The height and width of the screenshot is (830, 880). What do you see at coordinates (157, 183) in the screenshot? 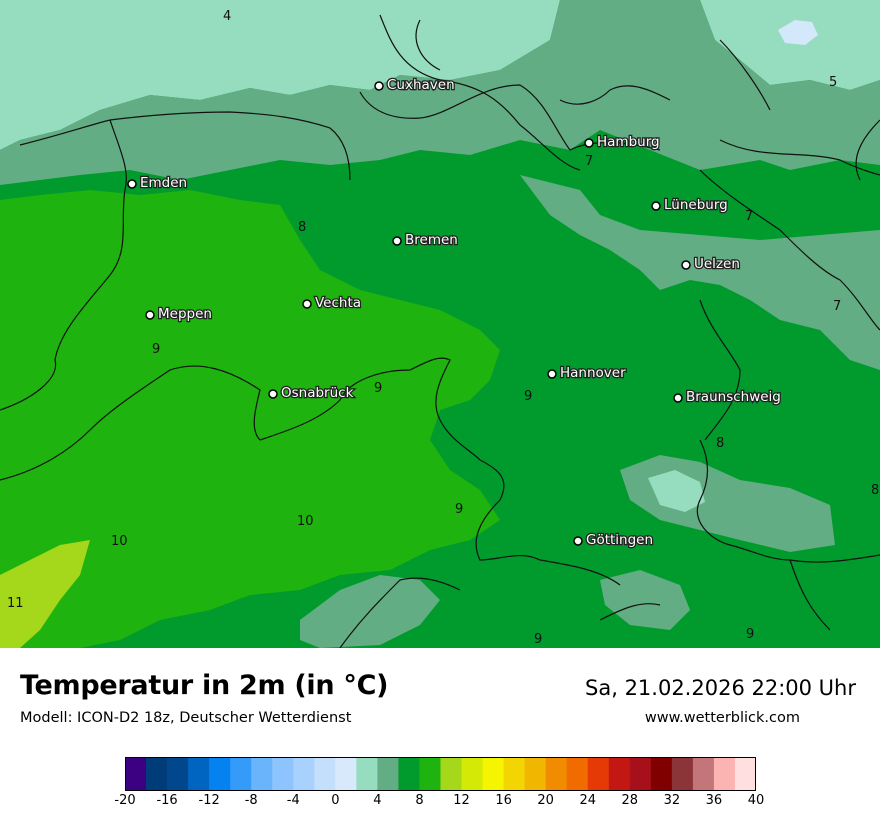
I see `city-emden: Emden` at bounding box center [157, 183].